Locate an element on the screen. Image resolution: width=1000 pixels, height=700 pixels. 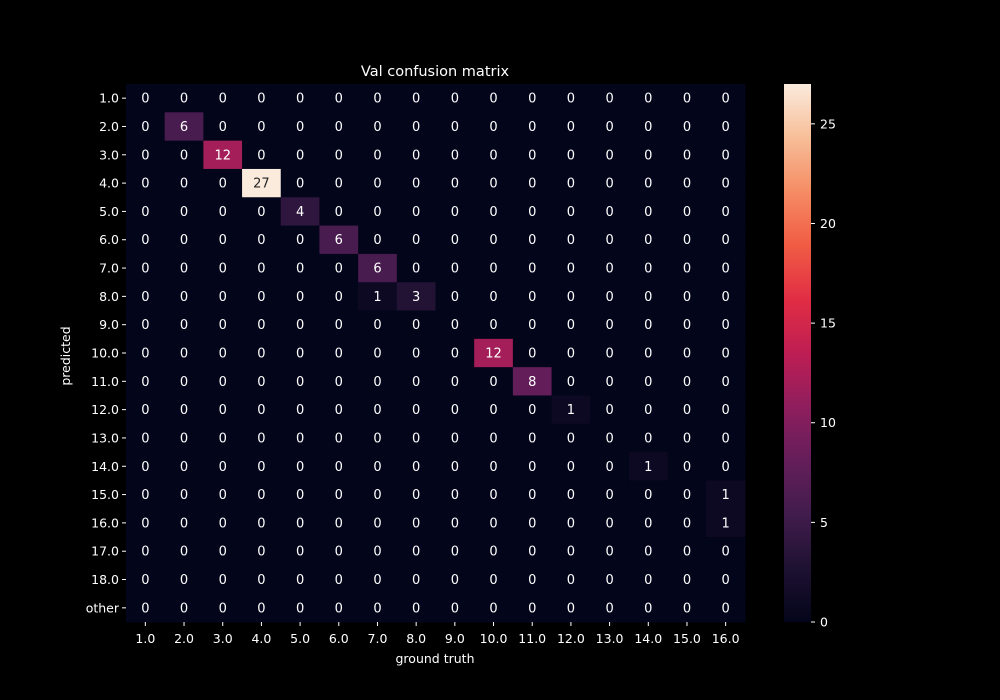
cell-value-label: 3 is located at coordinates (416, 297).